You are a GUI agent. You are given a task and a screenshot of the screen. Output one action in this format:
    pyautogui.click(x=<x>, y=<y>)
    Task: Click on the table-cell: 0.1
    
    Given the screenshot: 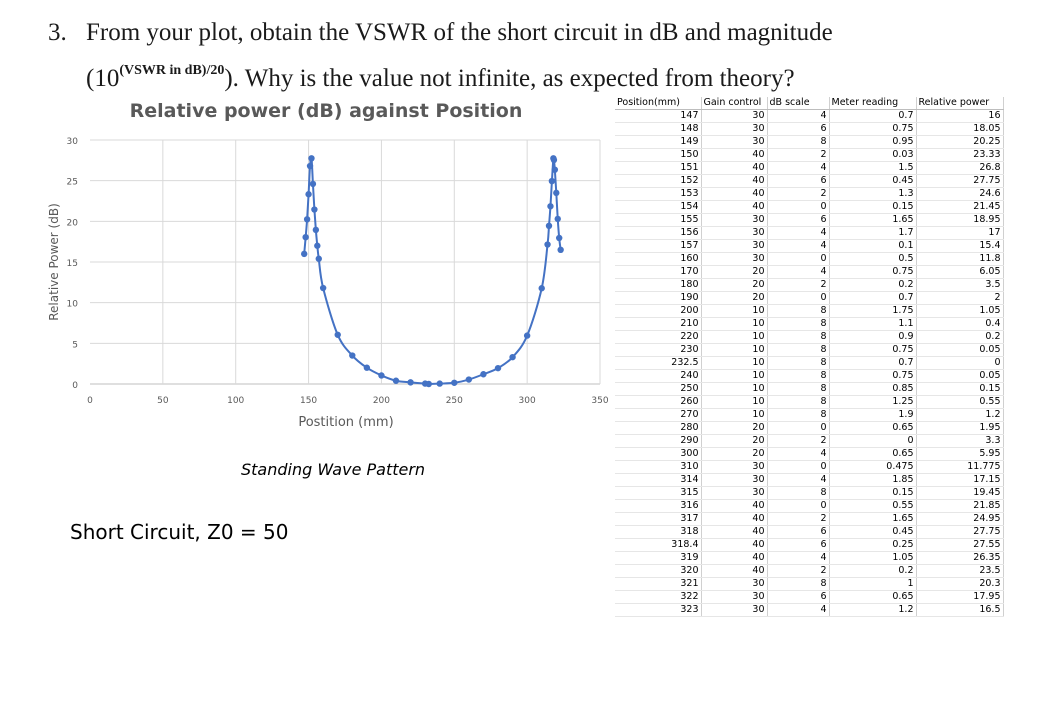 What is the action you would take?
    pyautogui.click(x=873, y=246)
    